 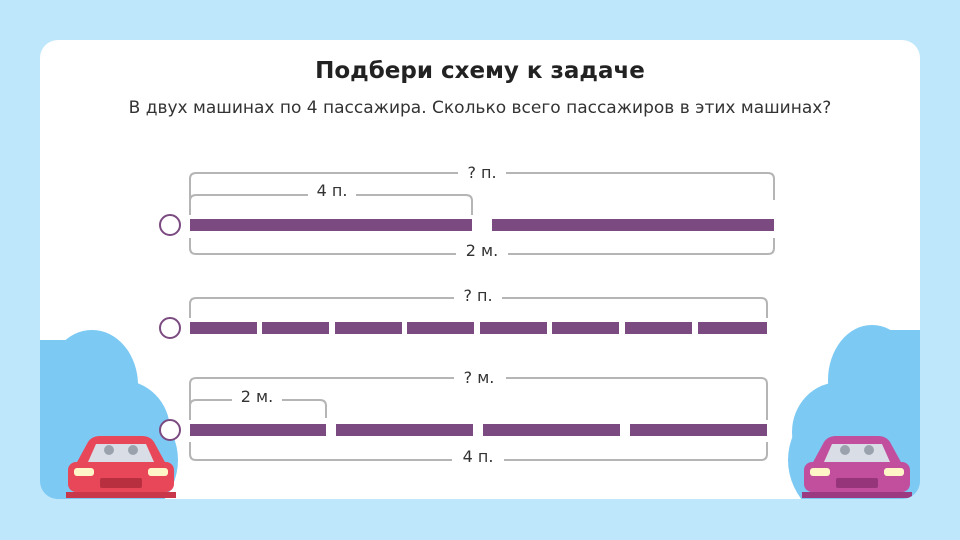 What do you see at coordinates (477, 295) in the screenshot?
I see `option-2-top-label: ? п.` at bounding box center [477, 295].